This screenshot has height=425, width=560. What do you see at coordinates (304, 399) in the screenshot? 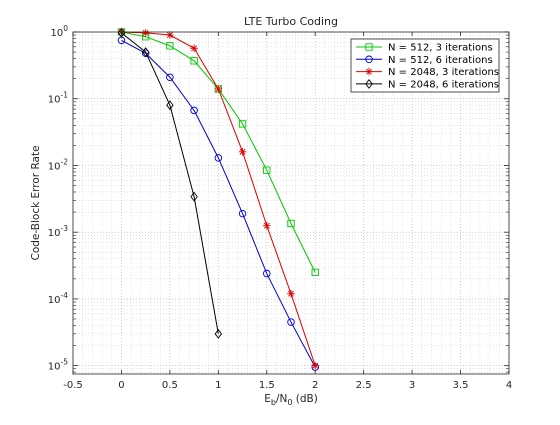
I see `x-axis-label-tail: (dB)` at bounding box center [304, 399].